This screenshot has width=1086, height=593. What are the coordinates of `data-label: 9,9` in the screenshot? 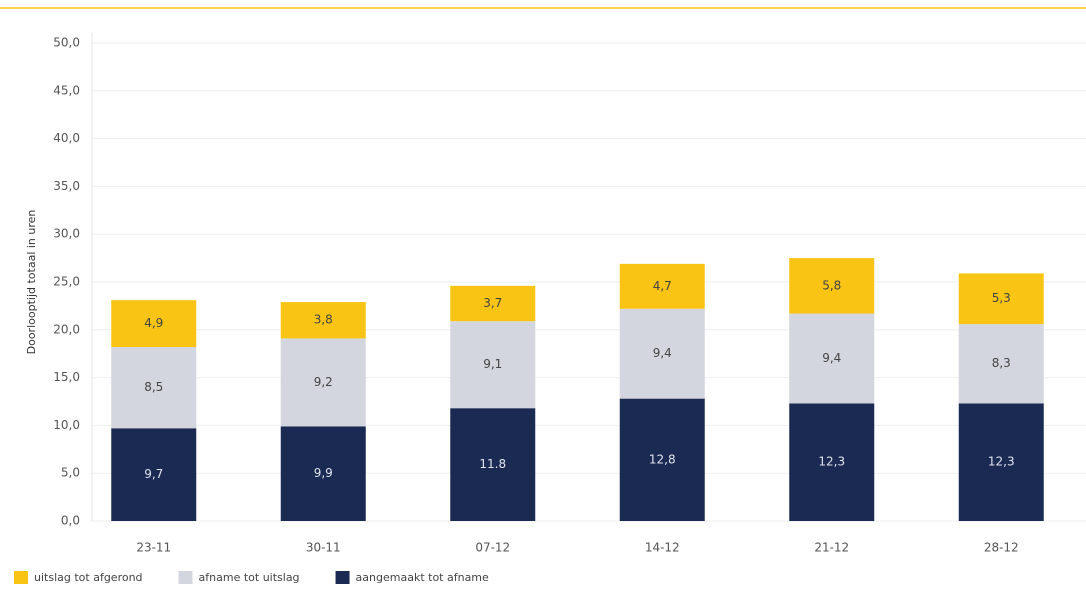 It's located at (323, 473).